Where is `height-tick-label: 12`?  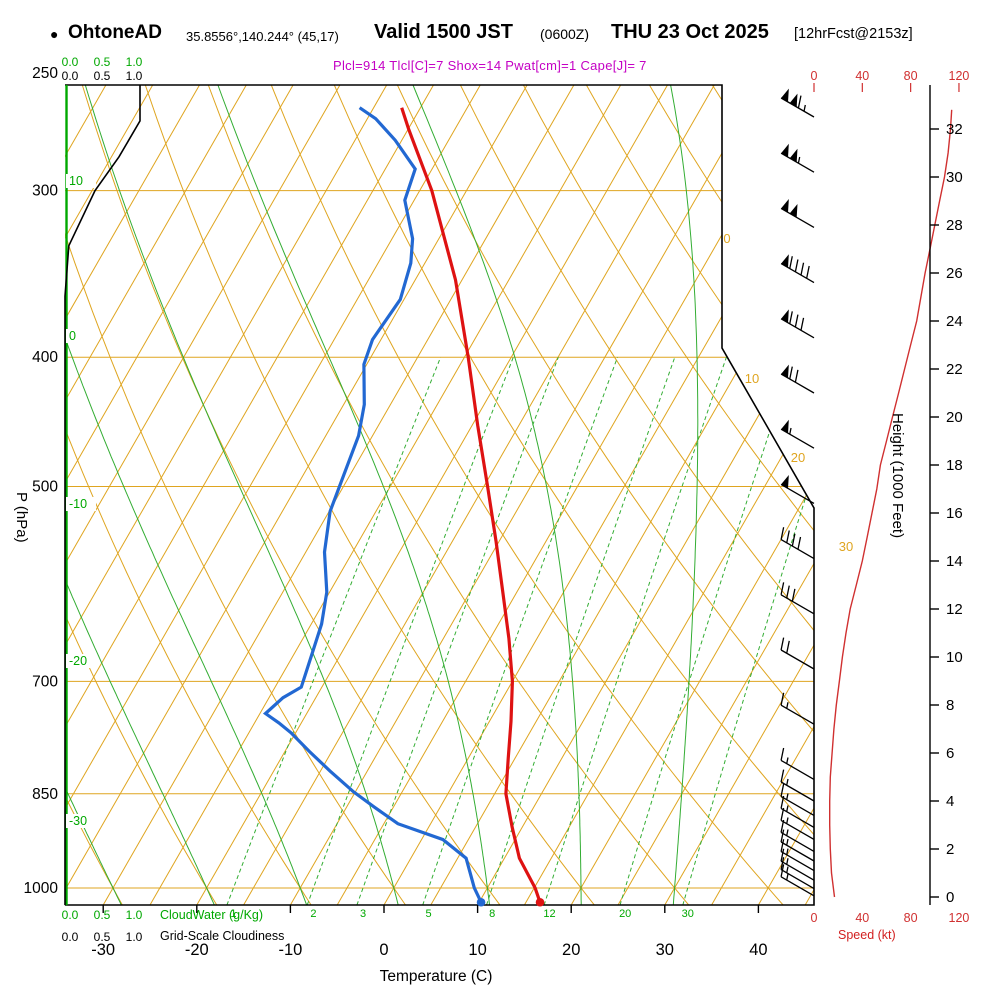 height-tick-label: 12 is located at coordinates (954, 609).